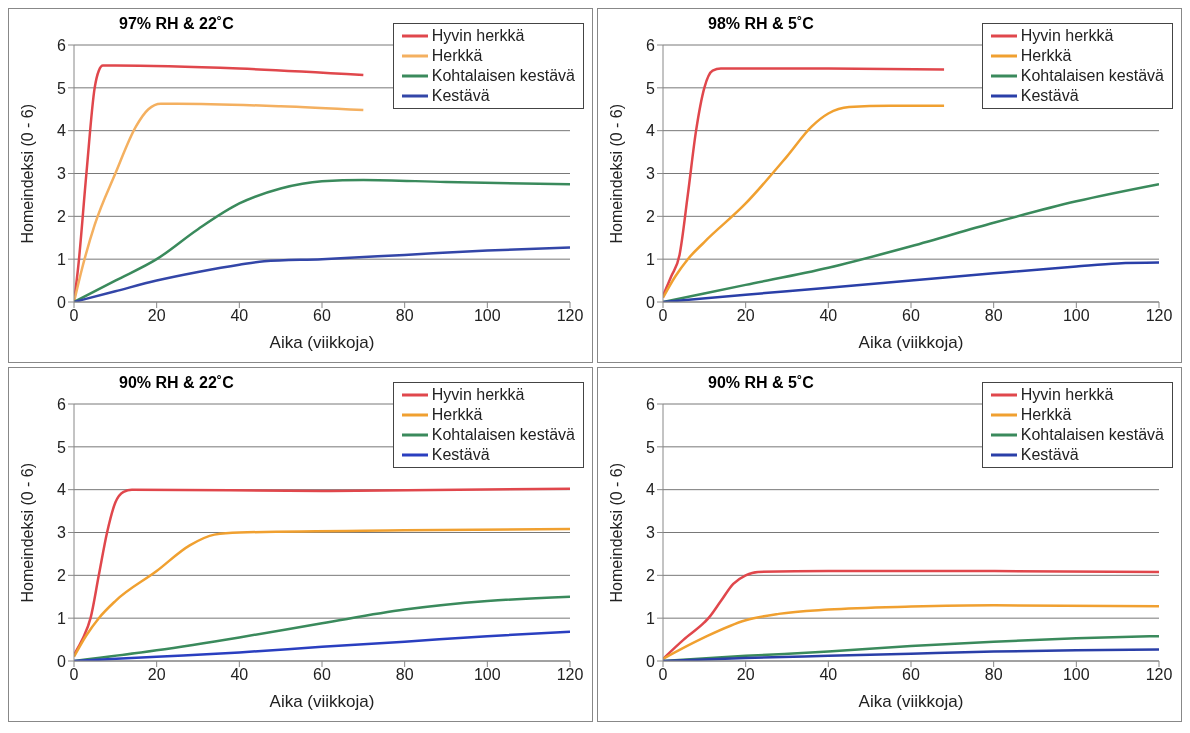 The width and height of the screenshot is (1190, 733). What do you see at coordinates (176, 24) in the screenshot?
I see `chart-title: 97% RH & 22˚C` at bounding box center [176, 24].